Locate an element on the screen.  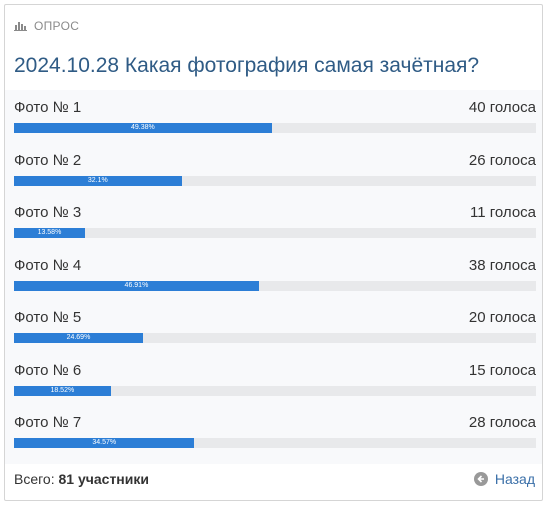
poll-option-2: Фото № 2 26 голоса 32.1% is located at coordinates (273, 169).